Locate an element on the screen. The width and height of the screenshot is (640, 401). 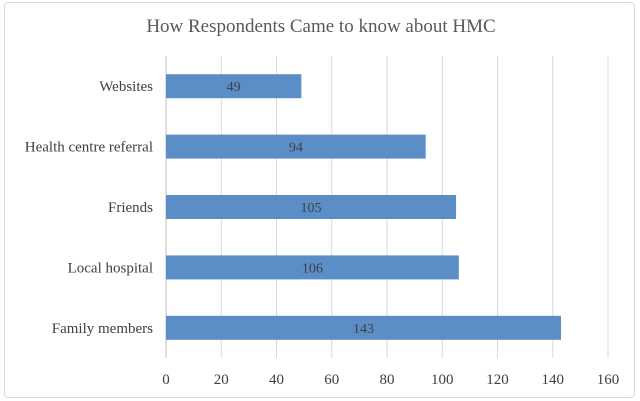
chart-title: How Respondents Came to know about HMC is located at coordinates (320, 26).